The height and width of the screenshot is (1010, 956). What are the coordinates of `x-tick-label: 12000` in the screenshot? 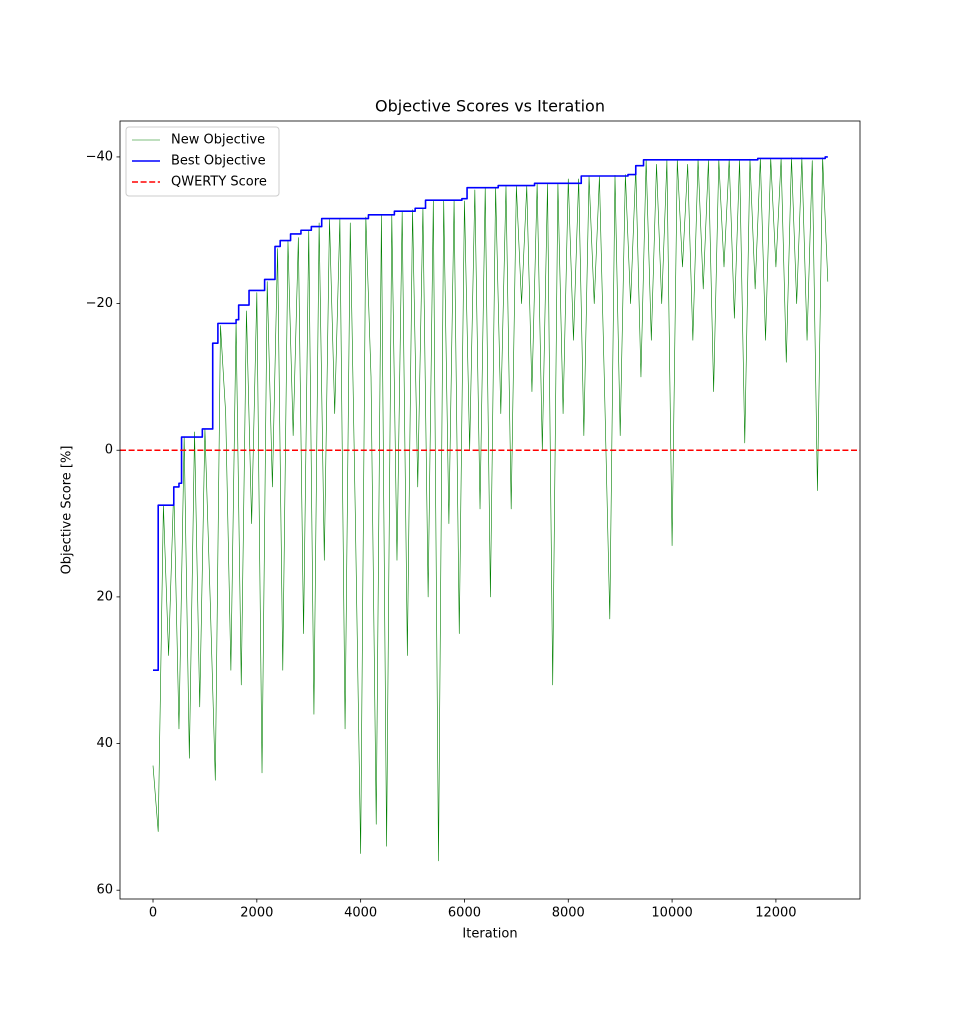 It's located at (775, 913).